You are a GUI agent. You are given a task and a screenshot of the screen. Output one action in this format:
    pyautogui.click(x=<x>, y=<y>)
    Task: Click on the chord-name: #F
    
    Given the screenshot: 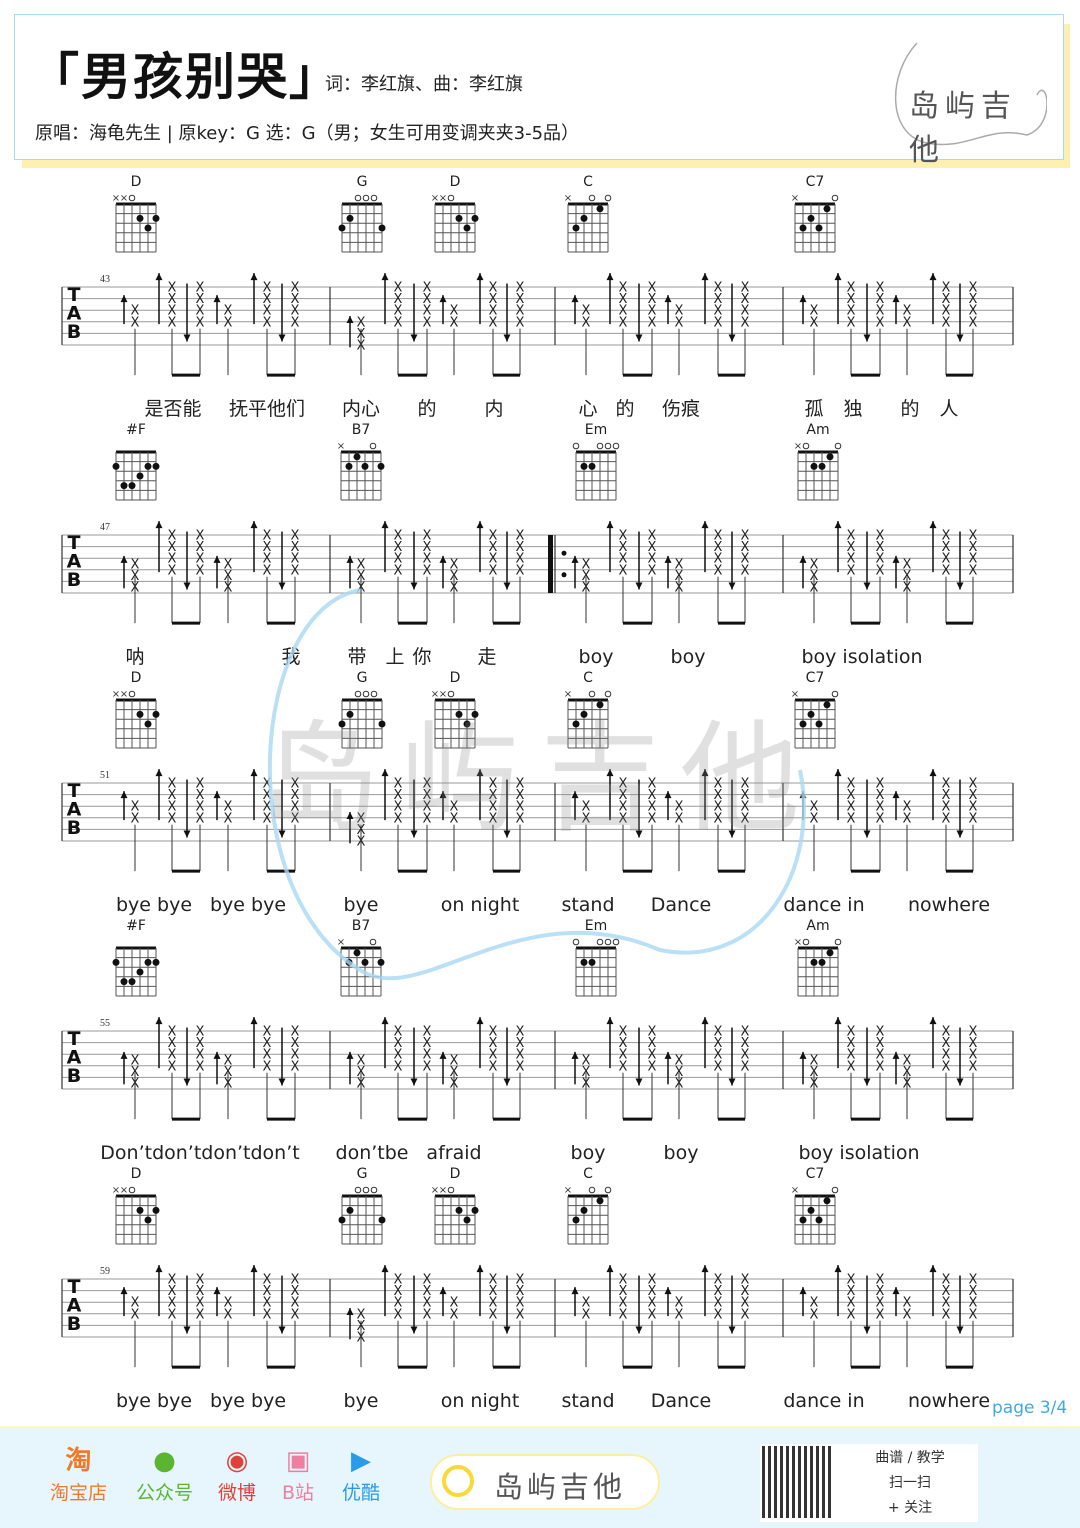 What is the action you would take?
    pyautogui.click(x=136, y=926)
    